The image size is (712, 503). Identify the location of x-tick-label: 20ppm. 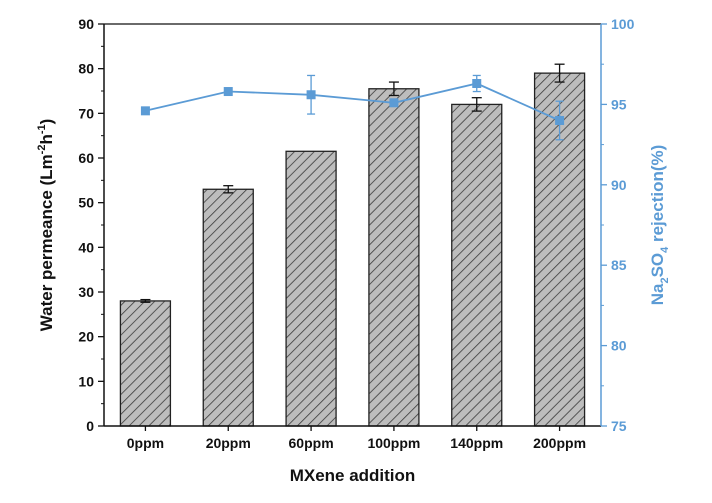
(228, 443).